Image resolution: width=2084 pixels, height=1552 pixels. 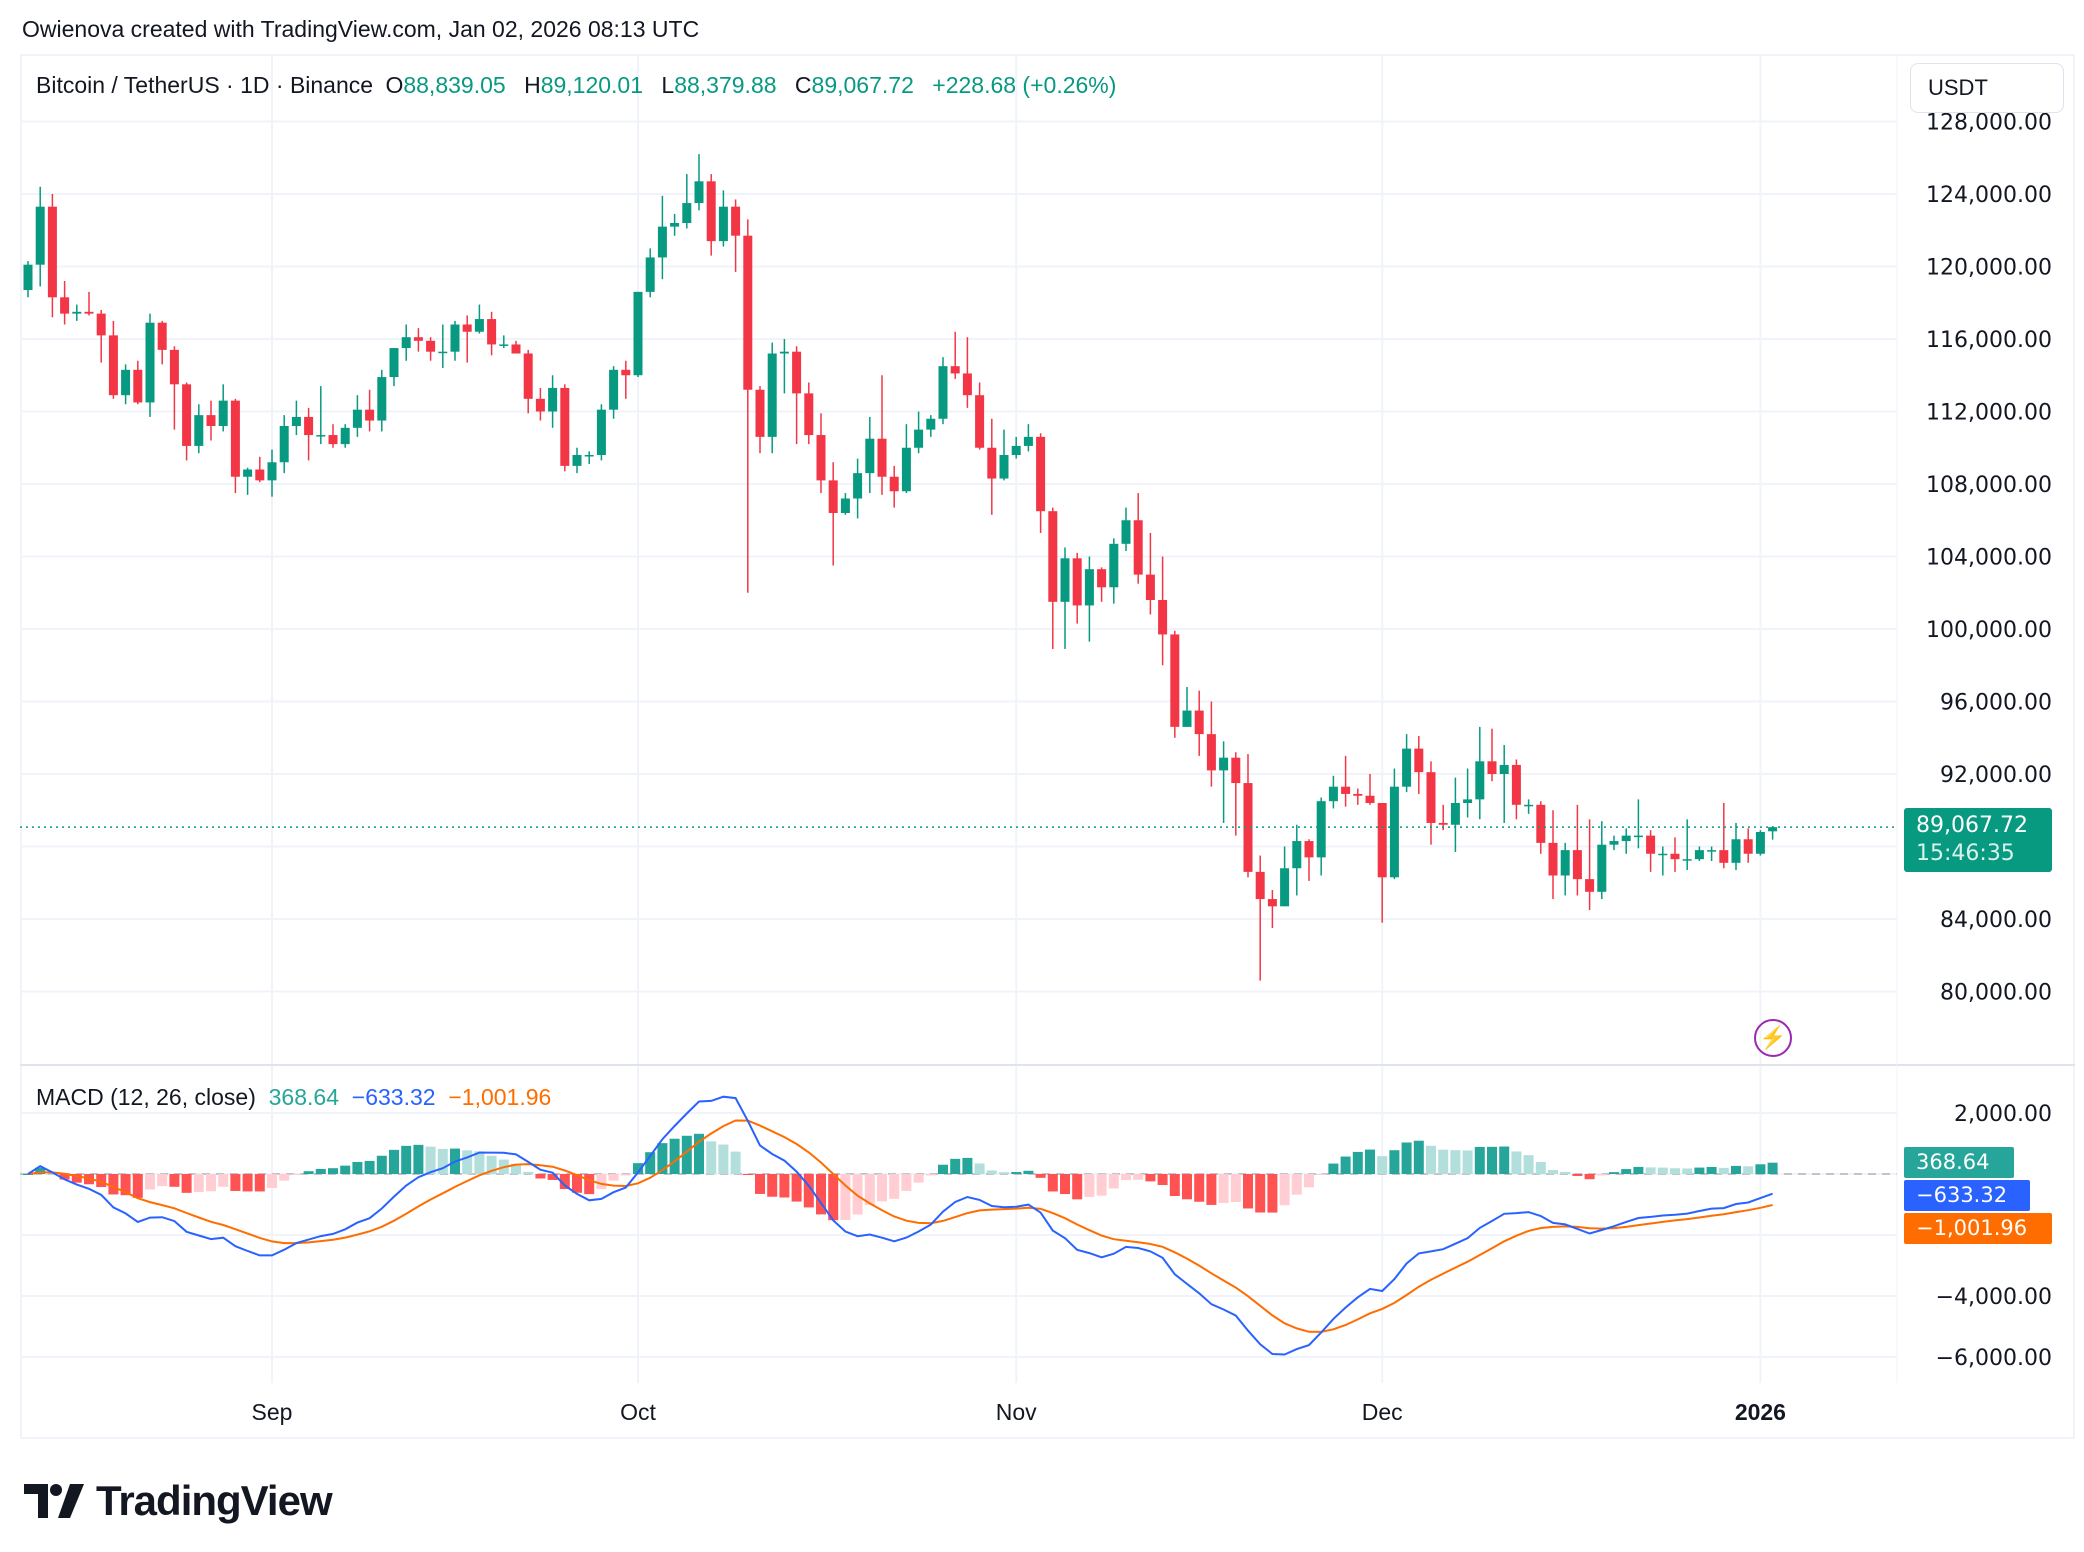 I want to click on macd-title: MACD (12, 26, close), so click(x=146, y=1097).